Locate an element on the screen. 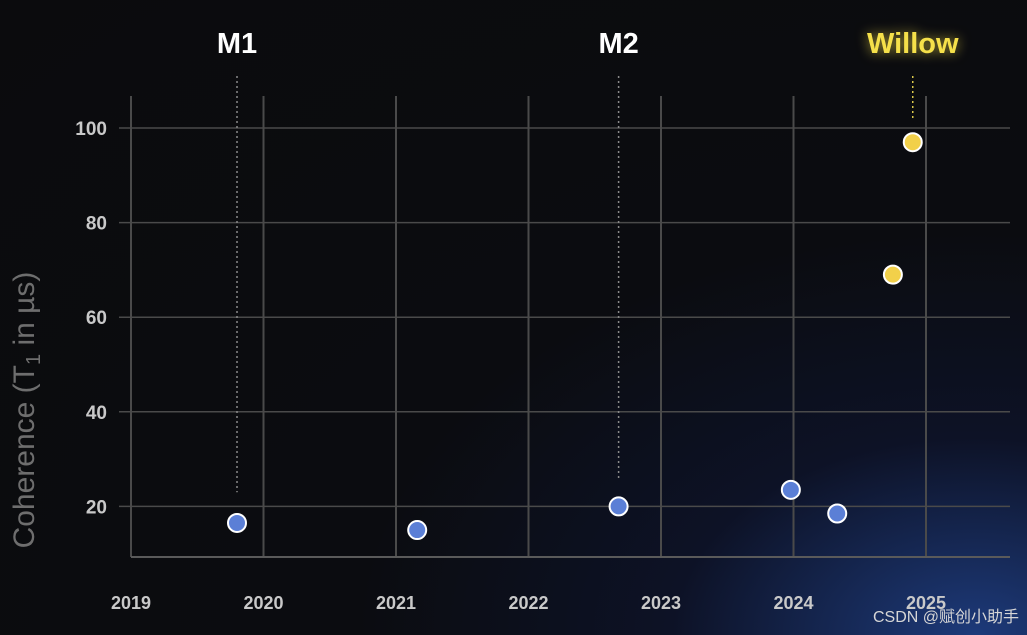 Image resolution: width=1027 pixels, height=635 pixels. x-tick-label: 2020 is located at coordinates (263, 603).